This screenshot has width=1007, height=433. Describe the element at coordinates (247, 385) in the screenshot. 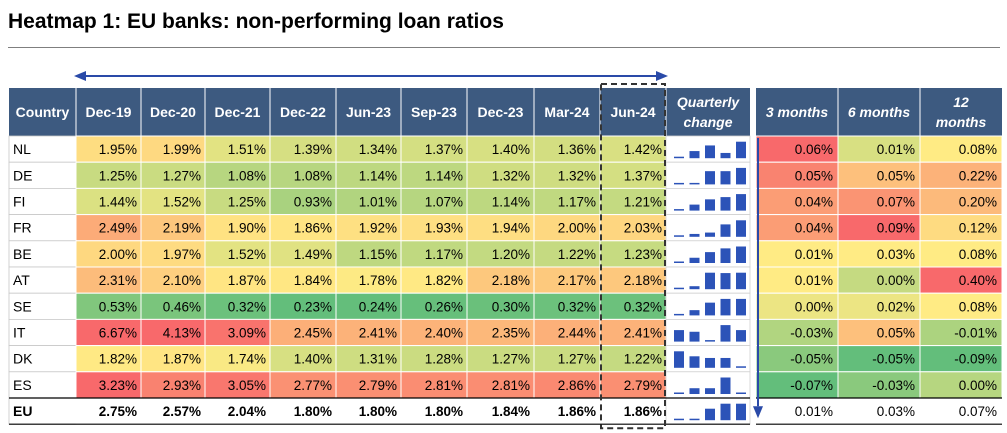

I see `npl-value: 3.05%` at that location.